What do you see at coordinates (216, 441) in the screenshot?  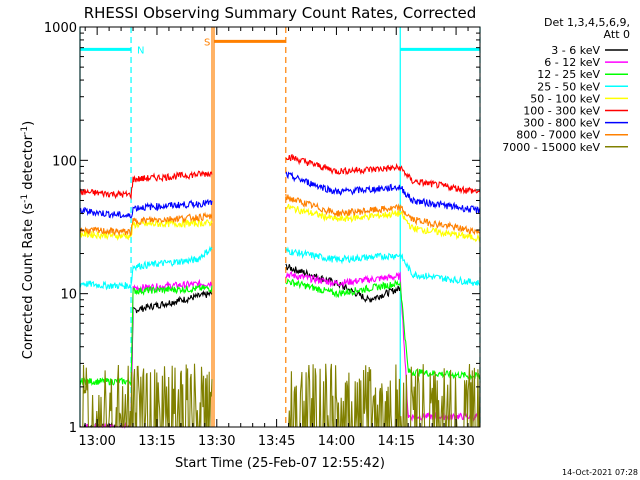 I see `x-tick-label: 13:30` at bounding box center [216, 441].